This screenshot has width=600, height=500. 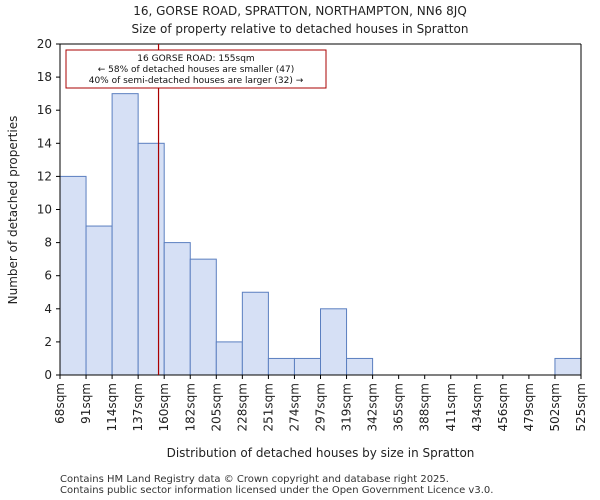 I want to click on x-tick-label-411sqm: 411sqm, so click(x=451, y=407).